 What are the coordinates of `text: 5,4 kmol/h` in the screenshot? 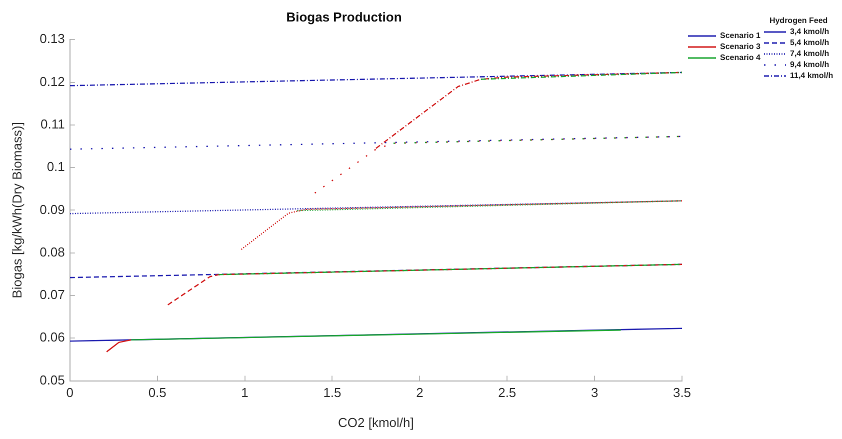 It's located at (810, 42).